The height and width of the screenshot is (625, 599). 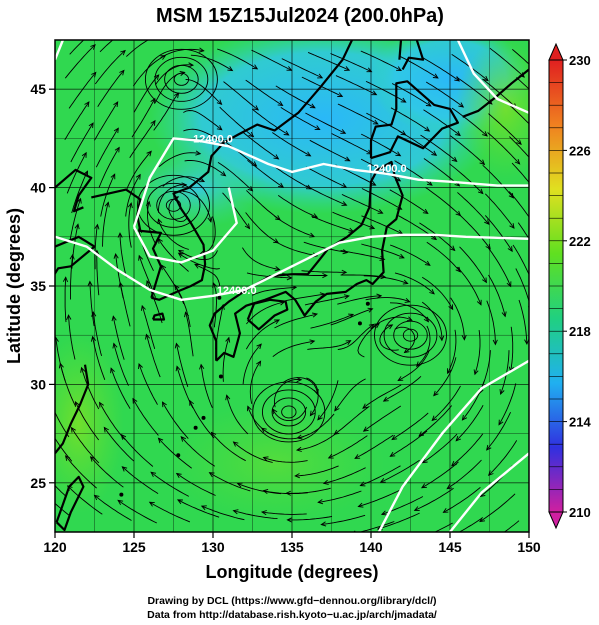 I want to click on y-axis-label: Latitude (degrees), so click(x=14, y=286).